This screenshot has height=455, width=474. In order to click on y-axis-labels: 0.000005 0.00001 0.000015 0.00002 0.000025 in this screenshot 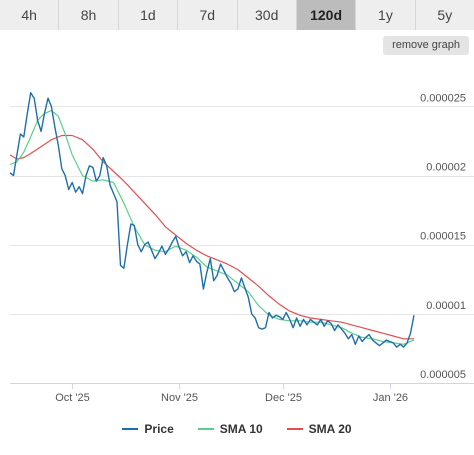, I will do `click(443, 236)`.